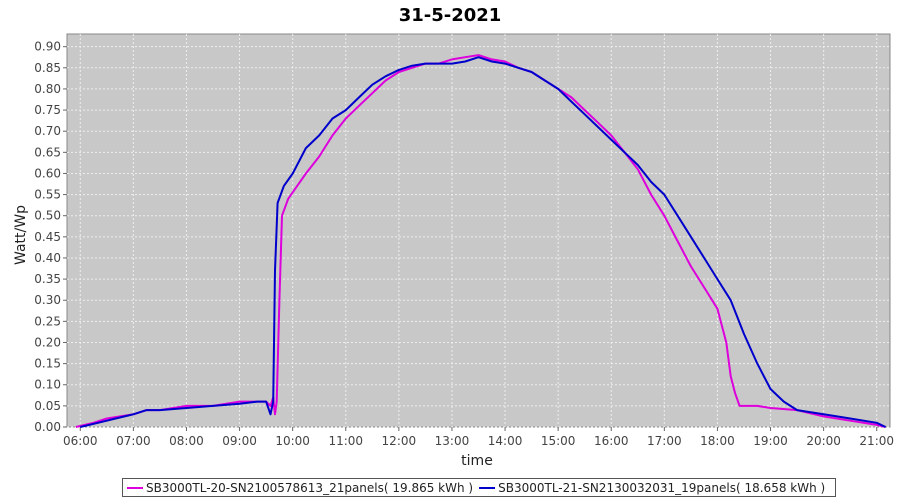  What do you see at coordinates (450, 15) in the screenshot?
I see `chart-title: 31-5-2021` at bounding box center [450, 15].